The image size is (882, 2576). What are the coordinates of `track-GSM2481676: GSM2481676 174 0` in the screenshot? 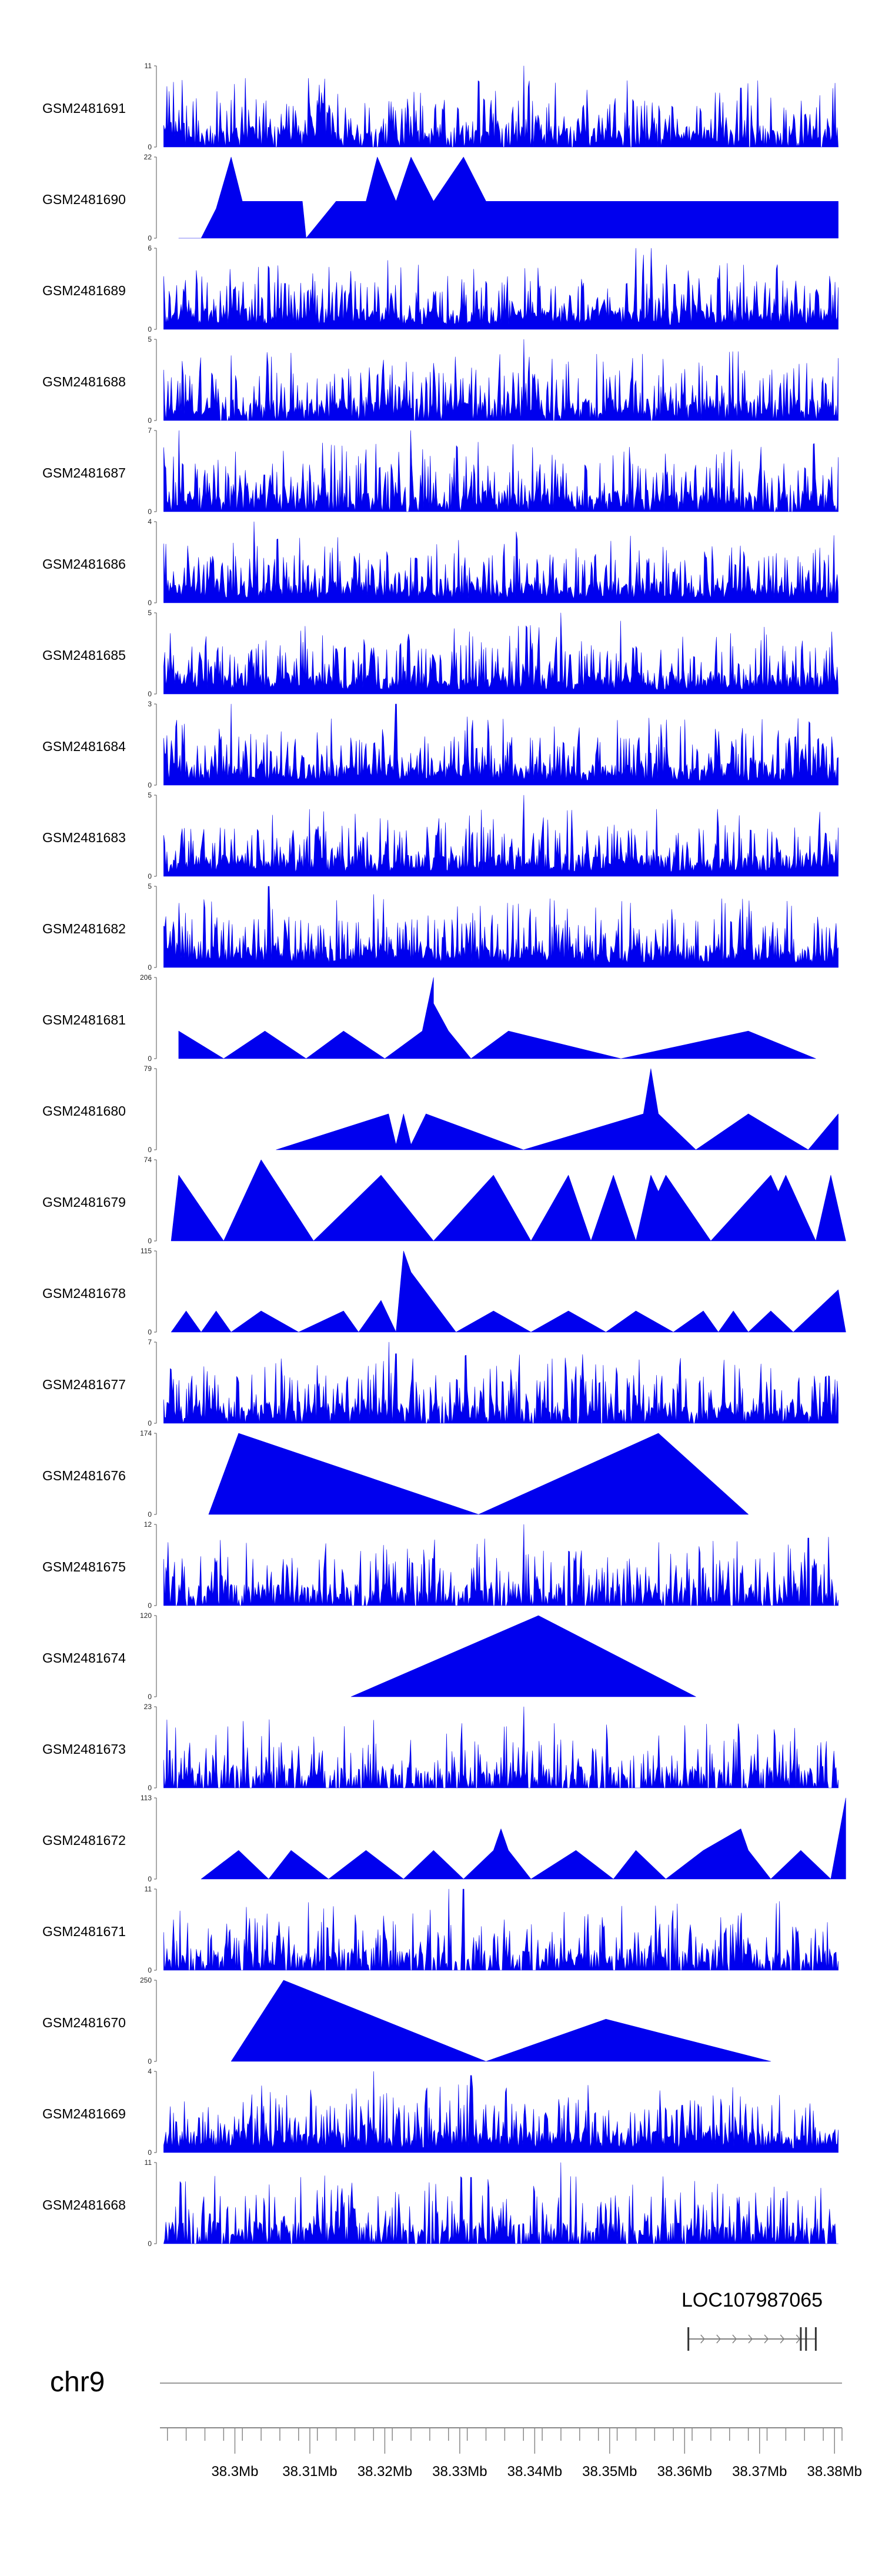 It's located at (395, 1474).